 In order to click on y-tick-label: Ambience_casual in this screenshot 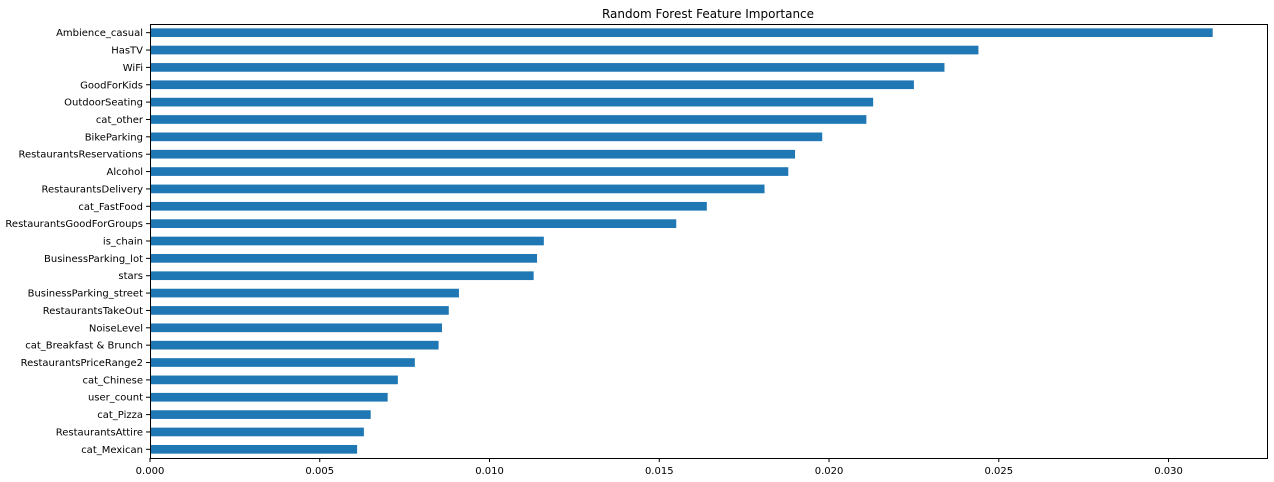, I will do `click(99, 33)`.